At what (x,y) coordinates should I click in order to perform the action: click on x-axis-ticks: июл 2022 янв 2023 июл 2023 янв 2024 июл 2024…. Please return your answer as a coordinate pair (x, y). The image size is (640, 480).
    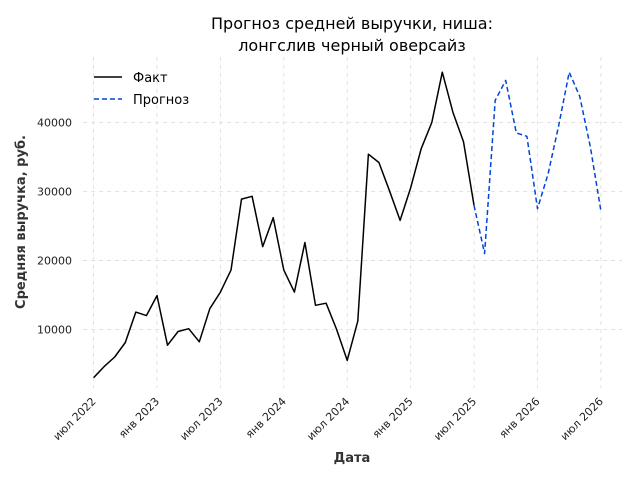
    Looking at the image, I should click on (328, 419).